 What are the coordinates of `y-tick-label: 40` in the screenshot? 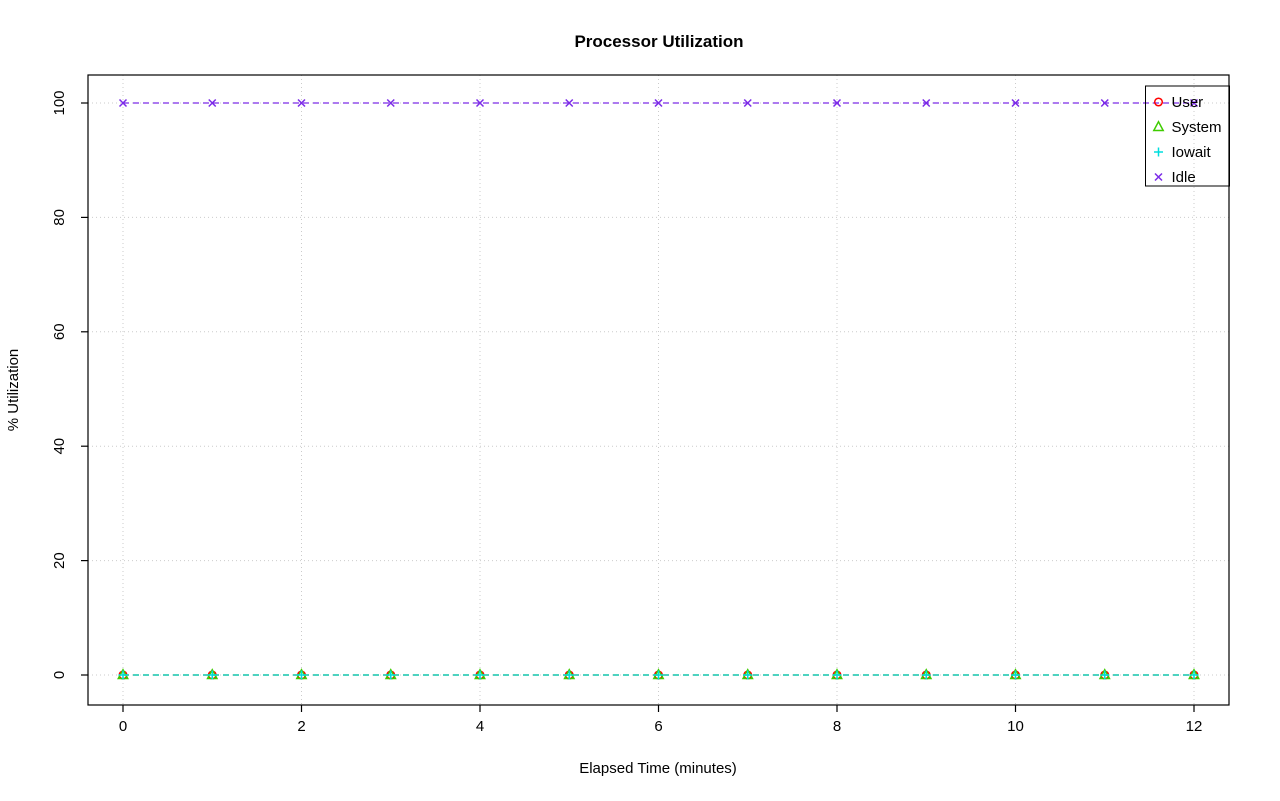 It's located at (59, 446).